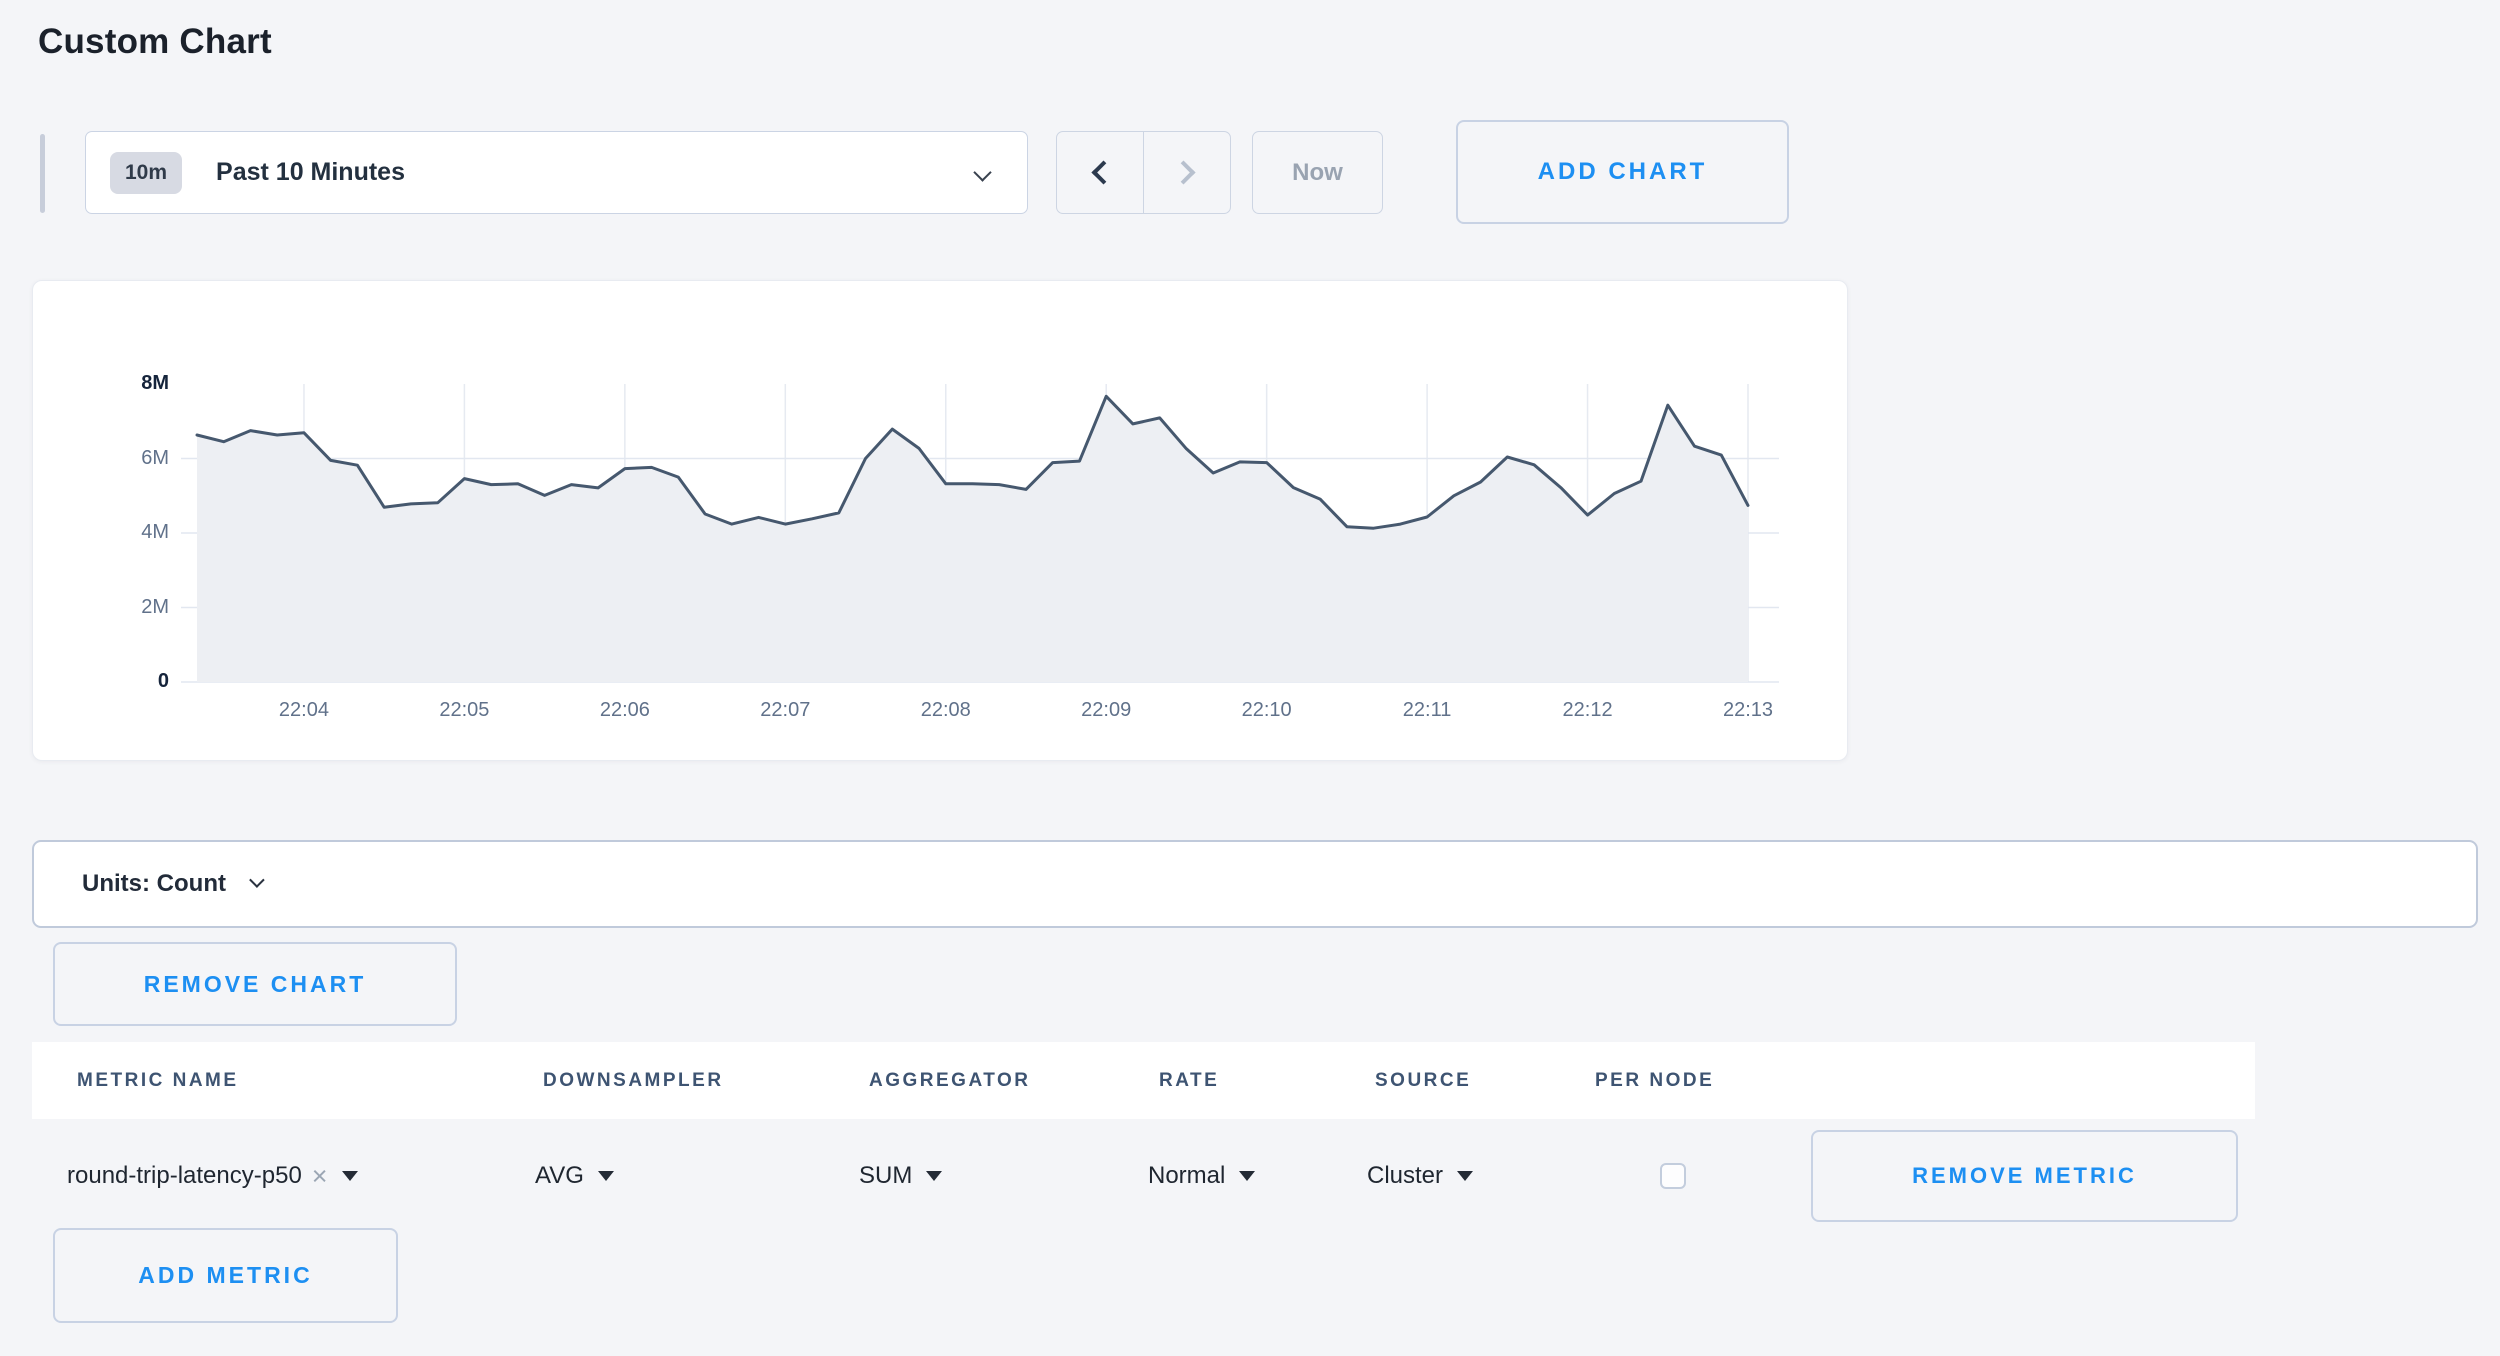 Image resolution: width=2500 pixels, height=1356 pixels. What do you see at coordinates (42, 173) in the screenshot?
I see `time-scale-accent-bar` at bounding box center [42, 173].